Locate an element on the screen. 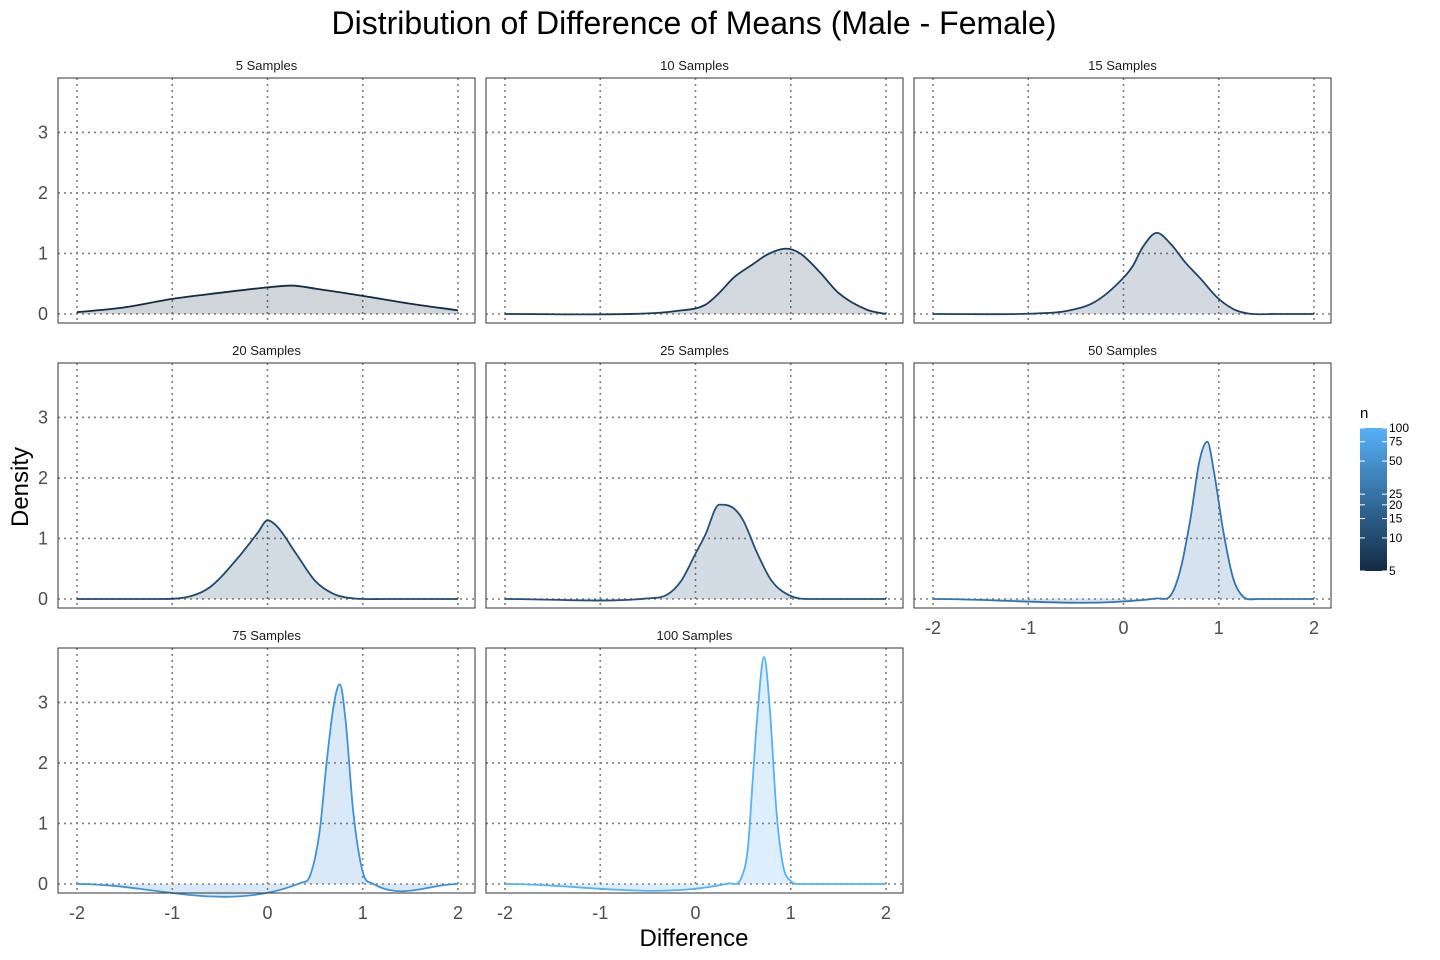 This screenshot has height=960, width=1440. legend-tick-label: 20 is located at coordinates (1396, 505).